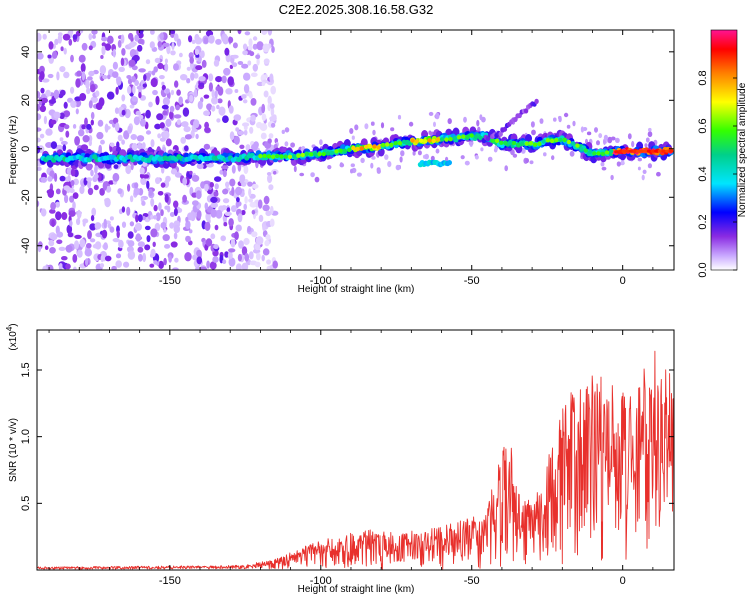  I want to click on colorbar-frame, so click(724, 150).